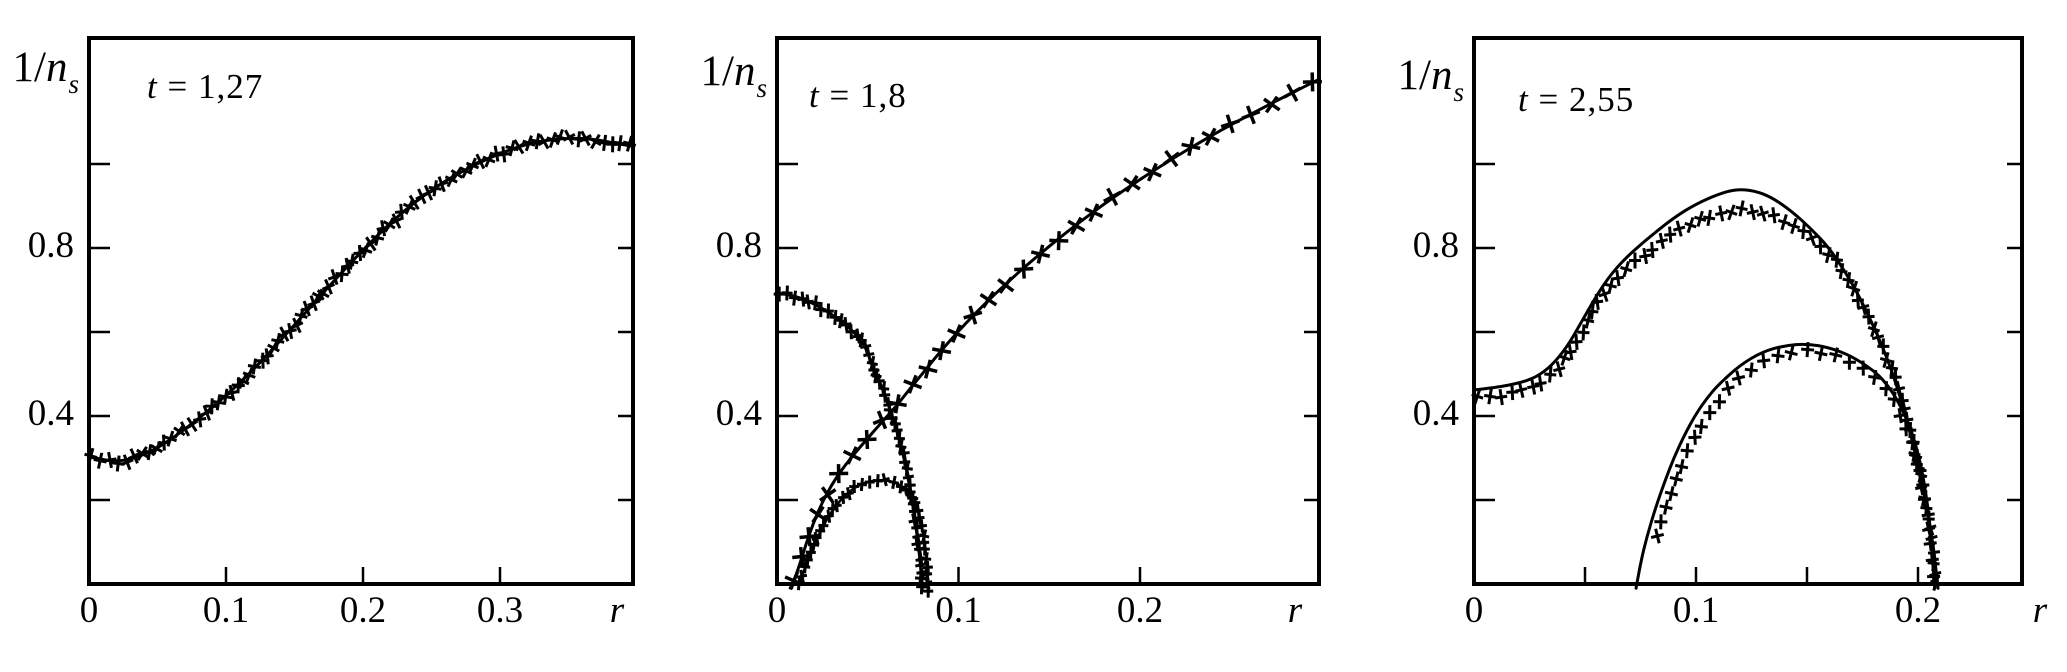 This screenshot has width=2067, height=672. Describe the element at coordinates (361, 299) in the screenshot. I see `series-line-inverse-occupation-profile` at that location.